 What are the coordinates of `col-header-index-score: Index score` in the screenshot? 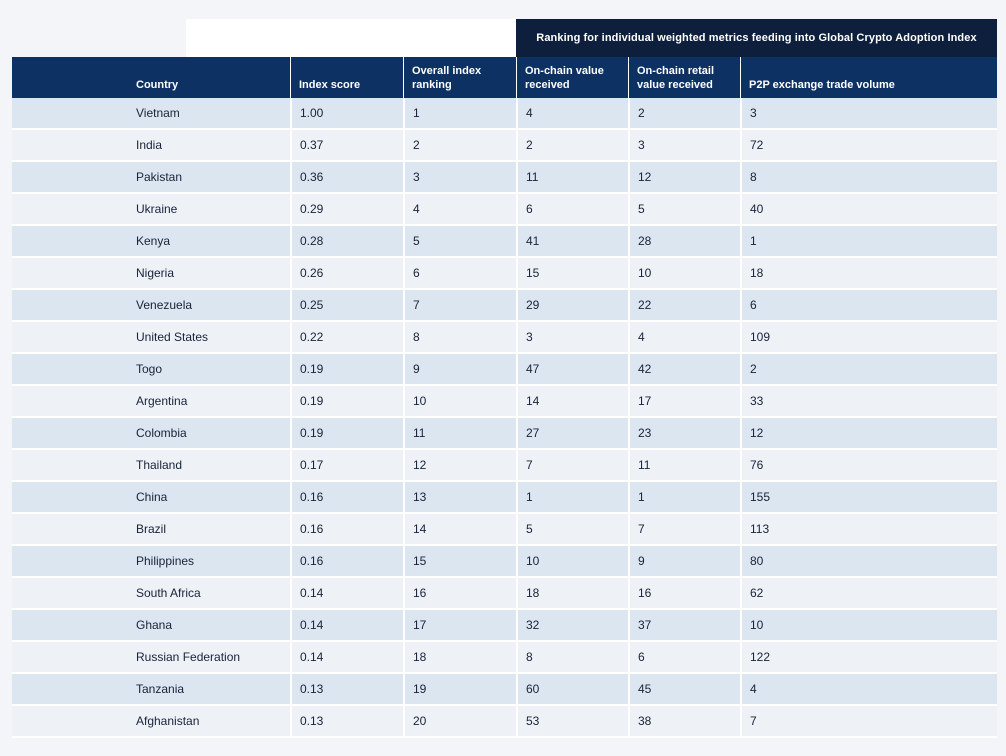 It's located at (346, 77).